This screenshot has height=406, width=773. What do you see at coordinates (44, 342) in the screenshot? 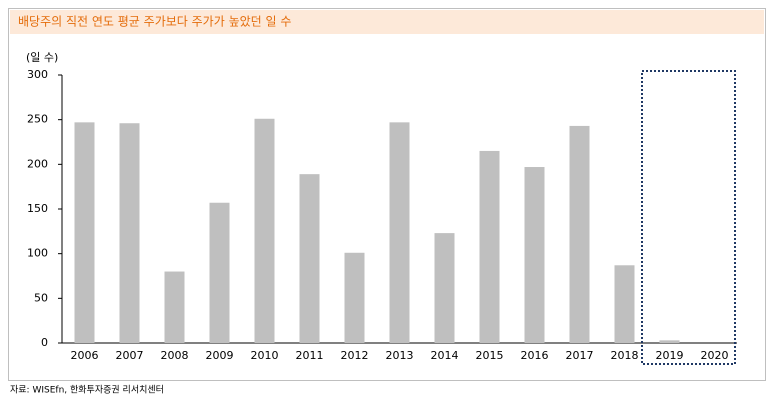
I see `y-tick-label: 0` at bounding box center [44, 342].